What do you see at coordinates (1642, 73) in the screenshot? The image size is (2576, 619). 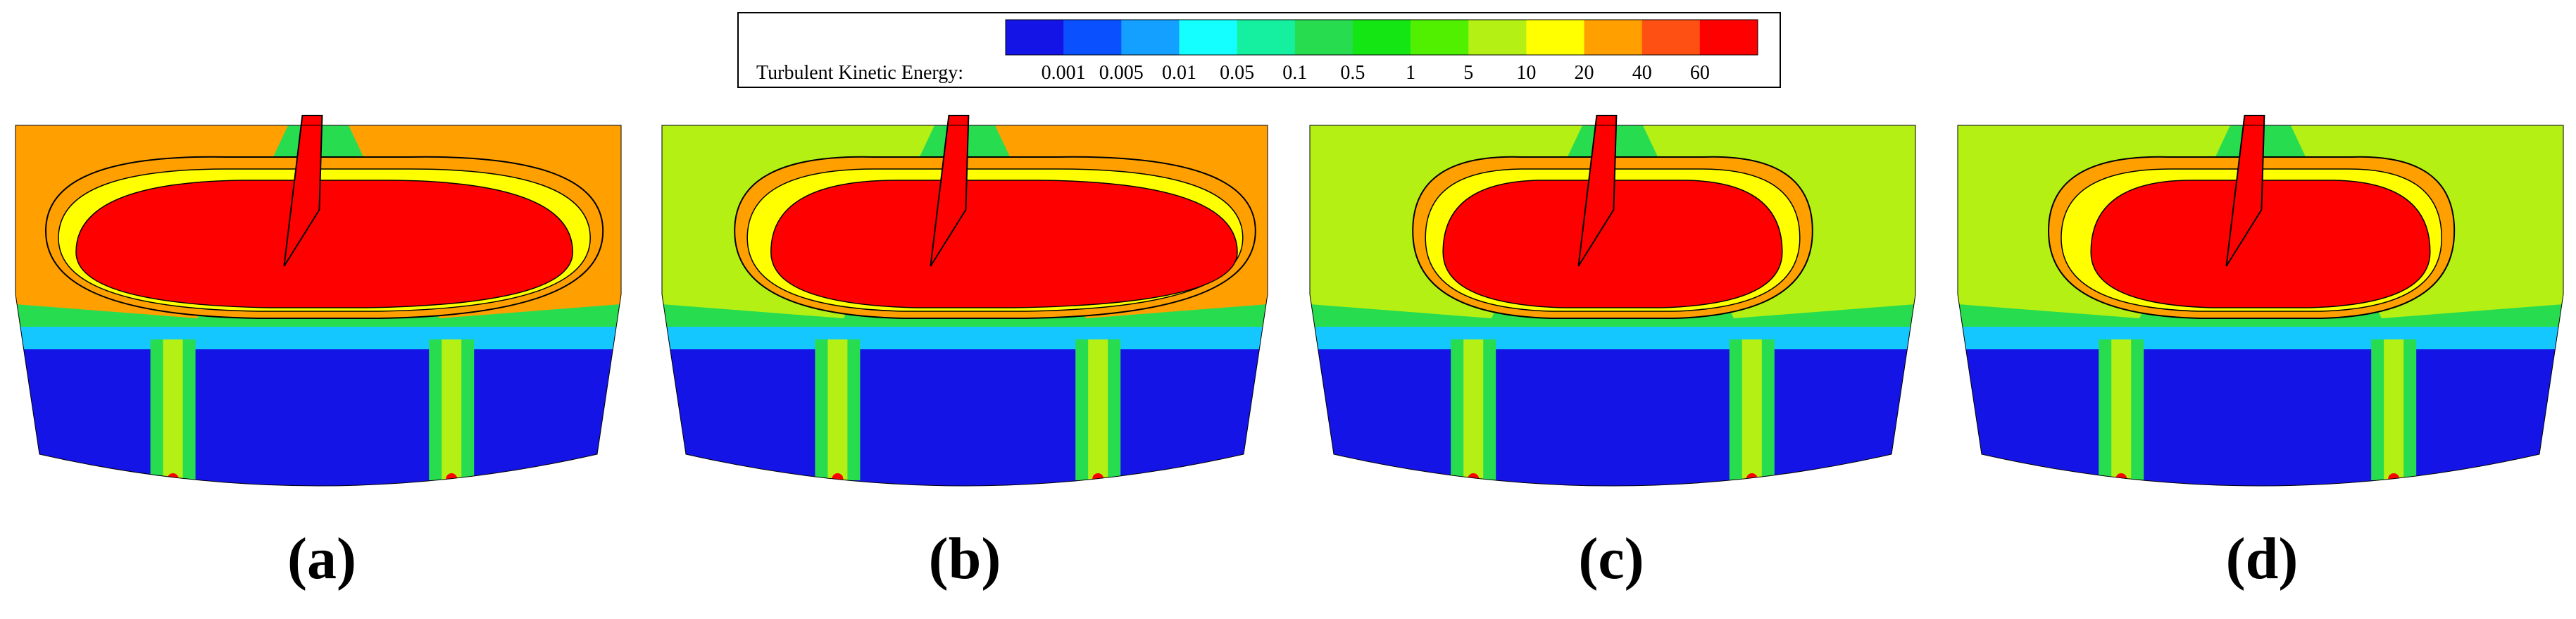 I see `legend-tick-label: 40` at bounding box center [1642, 73].